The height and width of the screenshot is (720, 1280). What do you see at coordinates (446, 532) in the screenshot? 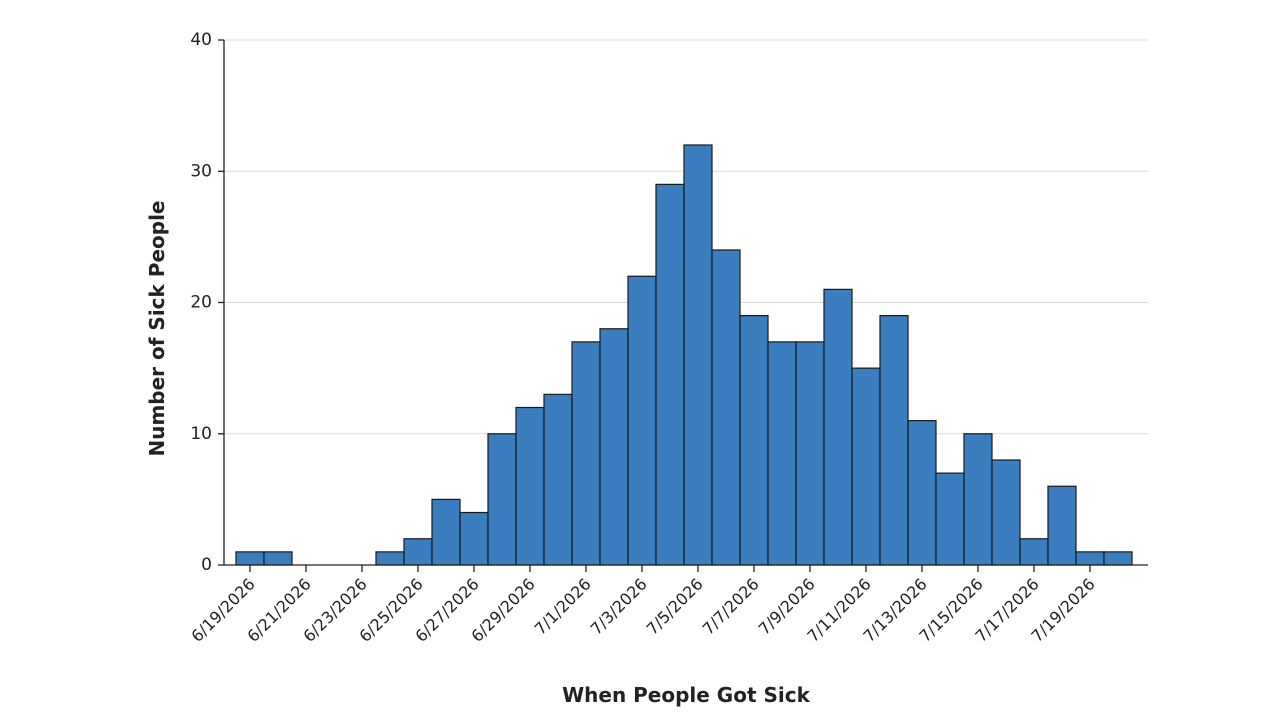
I see `bar-6/26/2026` at bounding box center [446, 532].